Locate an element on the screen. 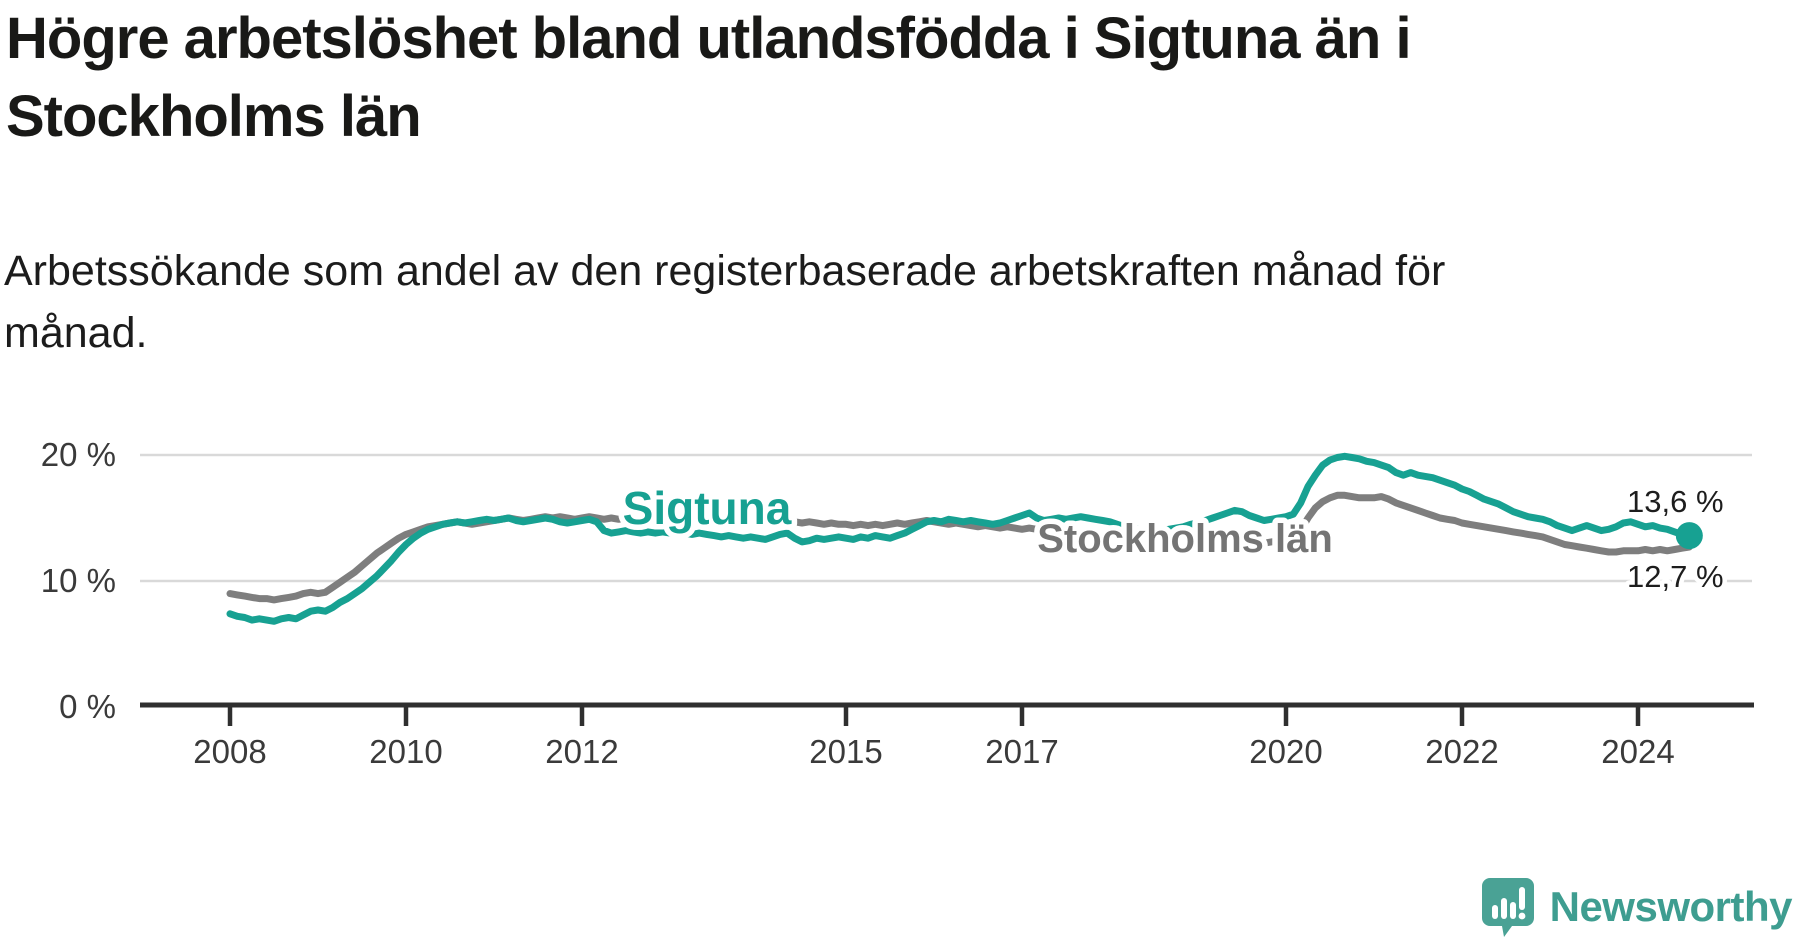 This screenshot has height=948, width=1800. x-tick-label-2022: 2022 is located at coordinates (1461, 751).